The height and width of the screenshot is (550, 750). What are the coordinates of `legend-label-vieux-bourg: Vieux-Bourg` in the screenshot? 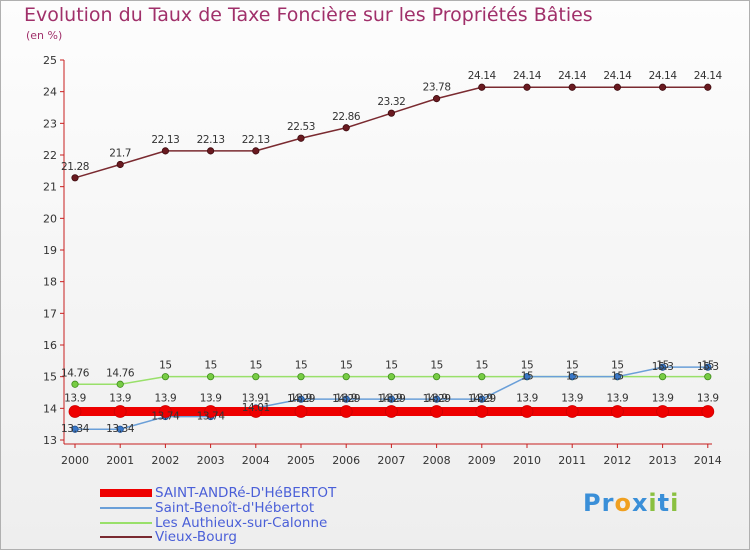 It's located at (196, 537).